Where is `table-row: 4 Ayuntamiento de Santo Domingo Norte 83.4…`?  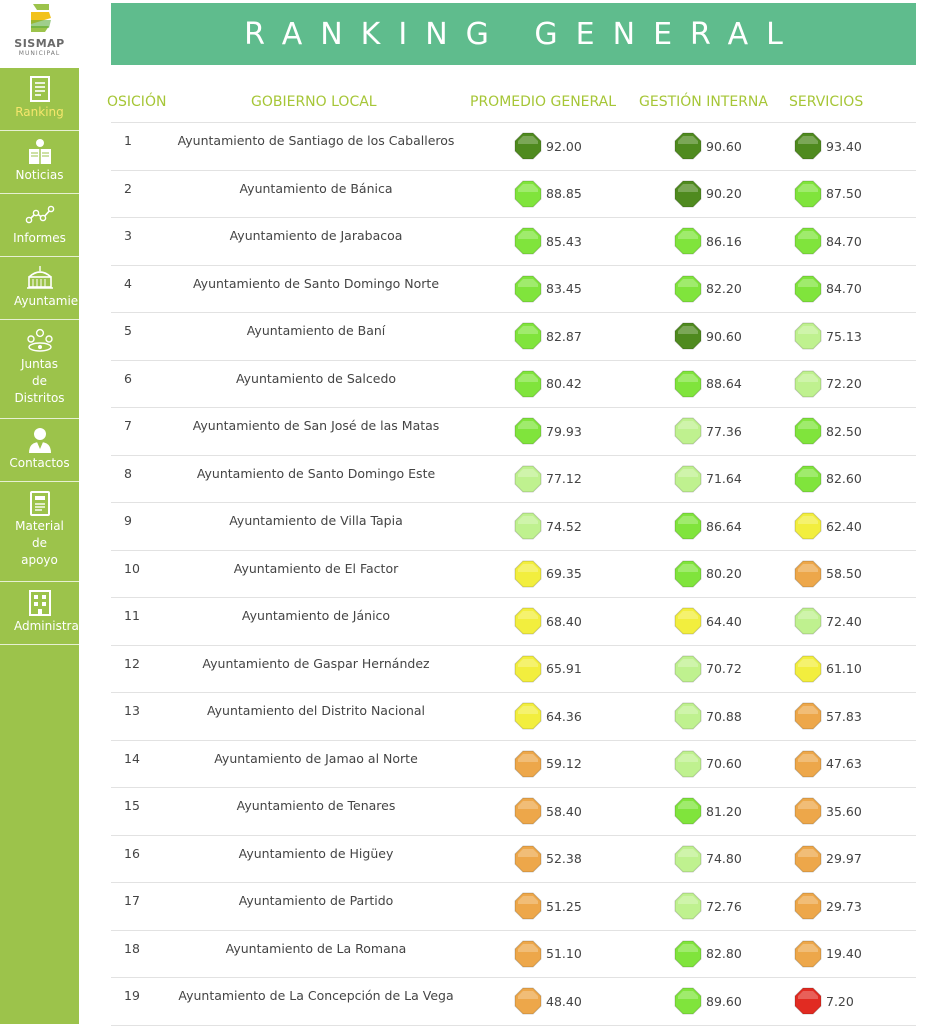 table-row: 4 Ayuntamiento de Santo Domingo Norte 83.4… is located at coordinates (513, 289).